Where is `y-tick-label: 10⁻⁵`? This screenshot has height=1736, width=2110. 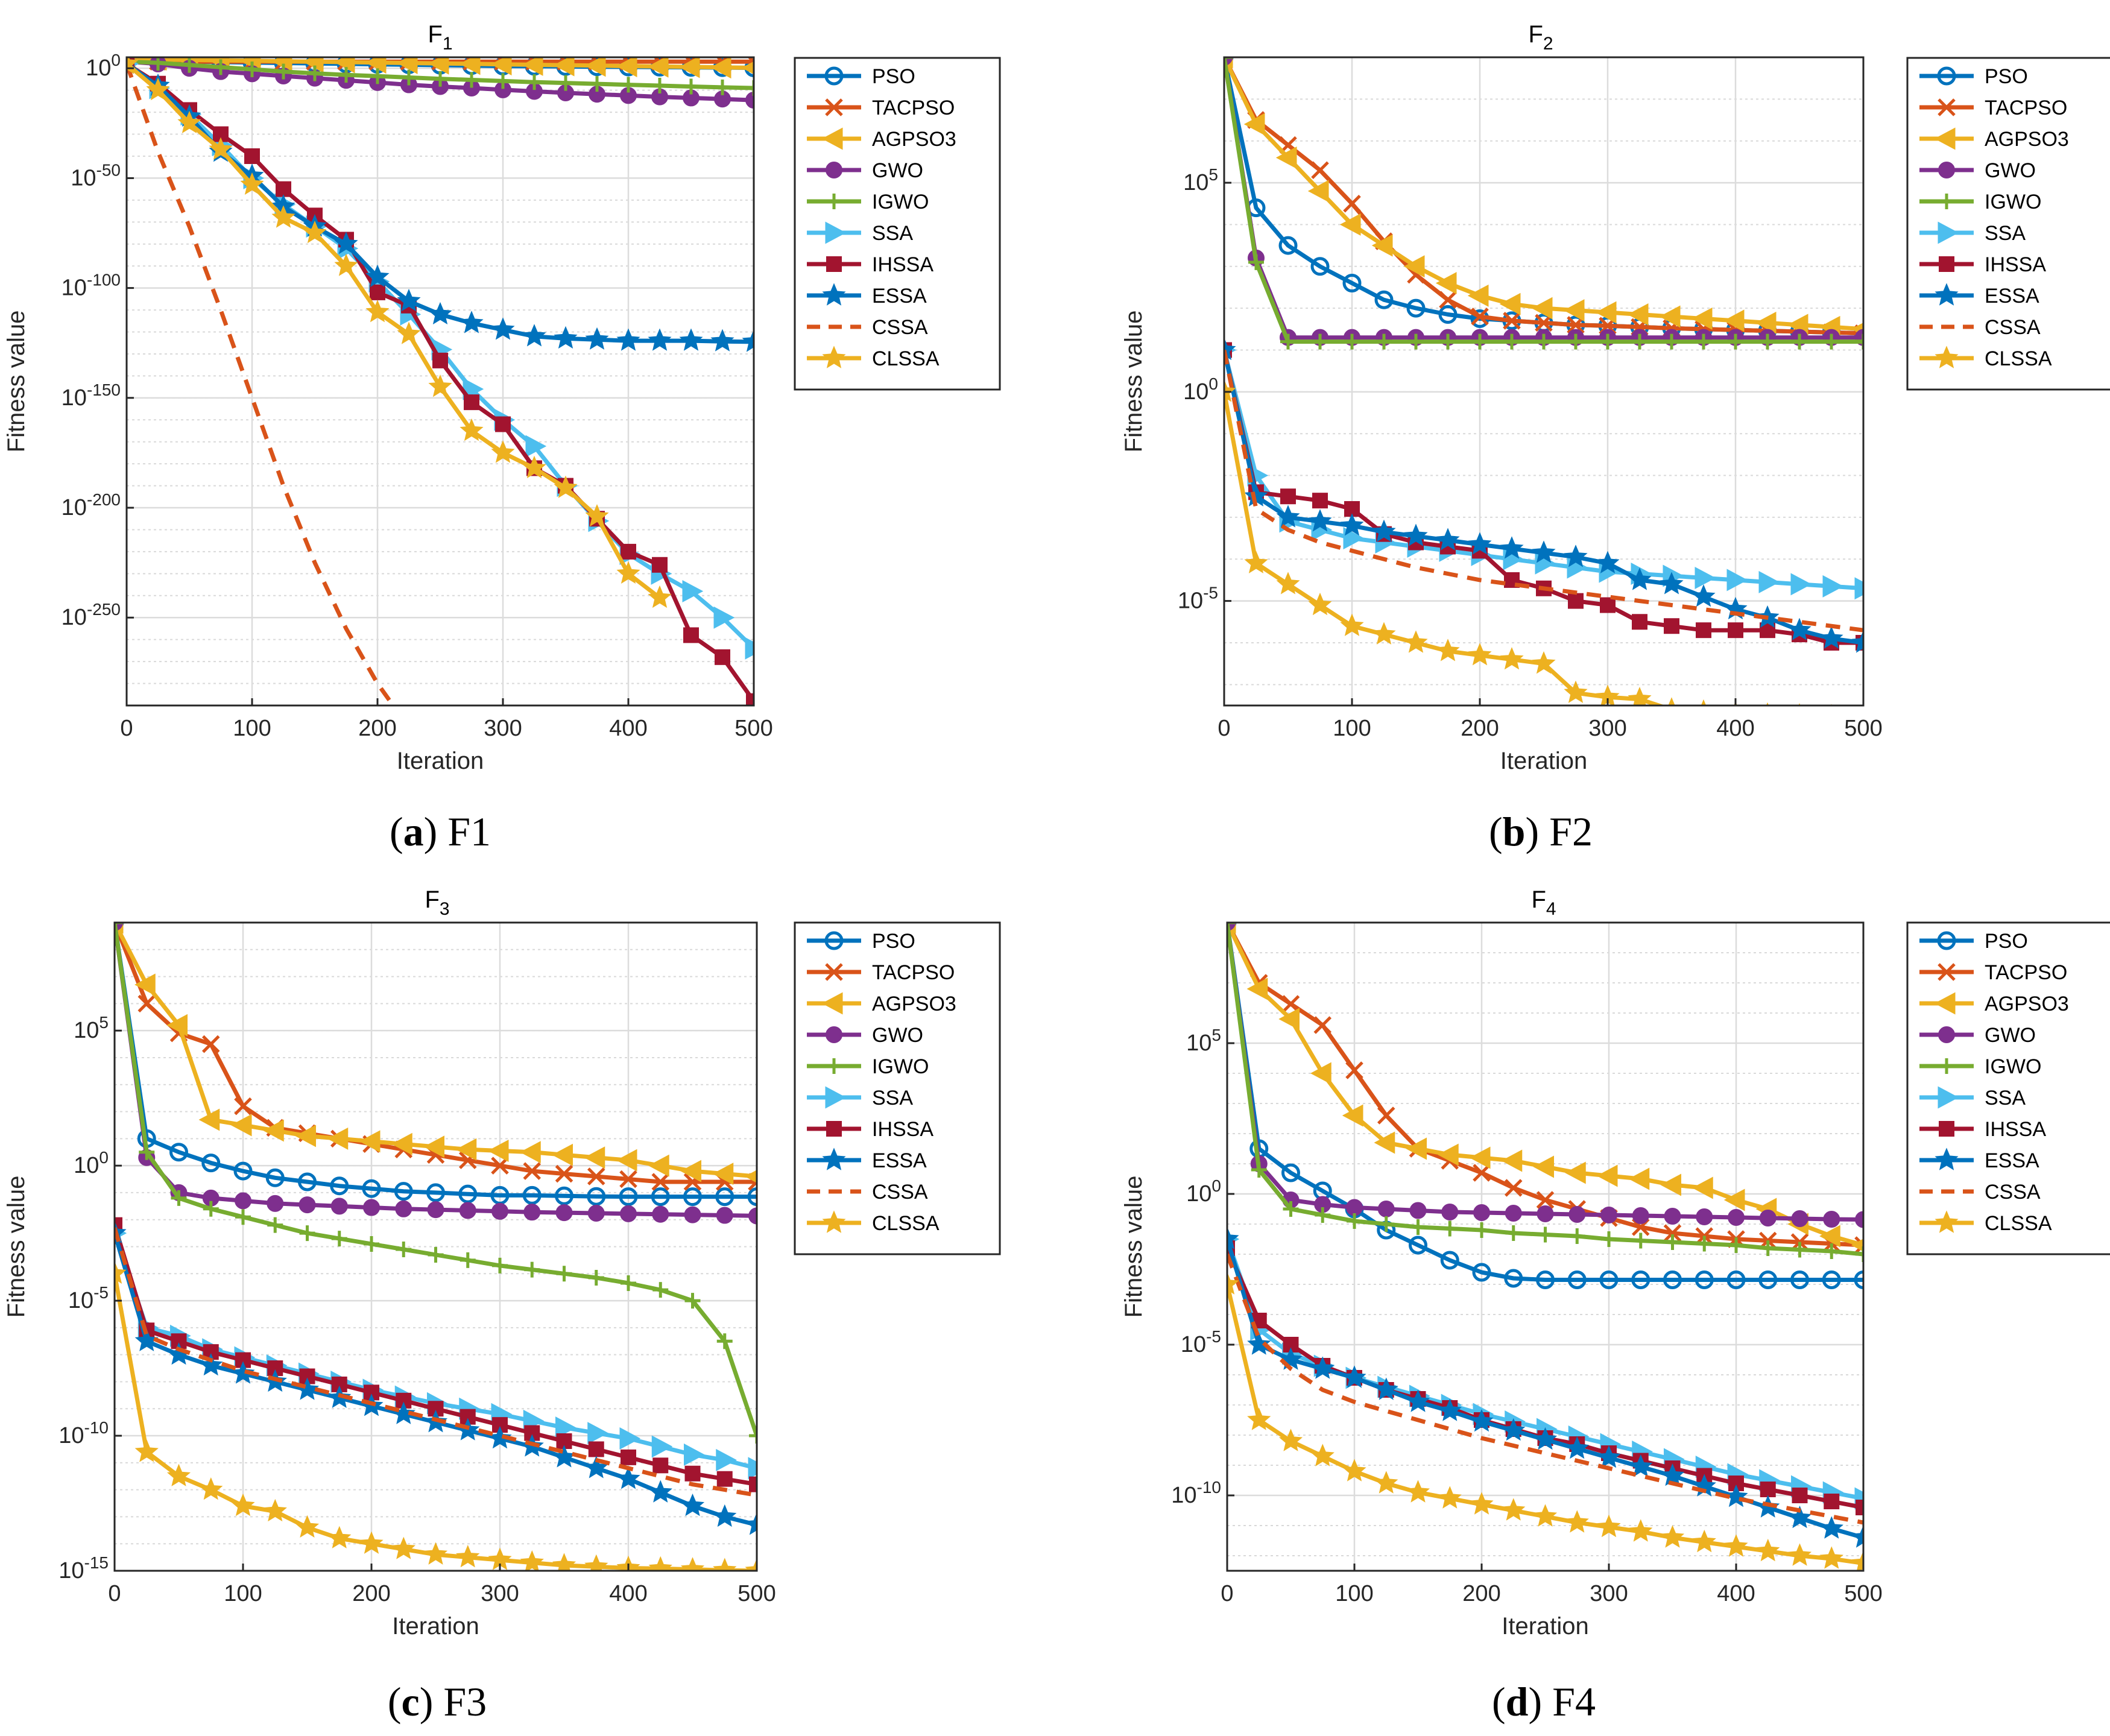 y-tick-label: 10⁻⁵ is located at coordinates (88, 1298).